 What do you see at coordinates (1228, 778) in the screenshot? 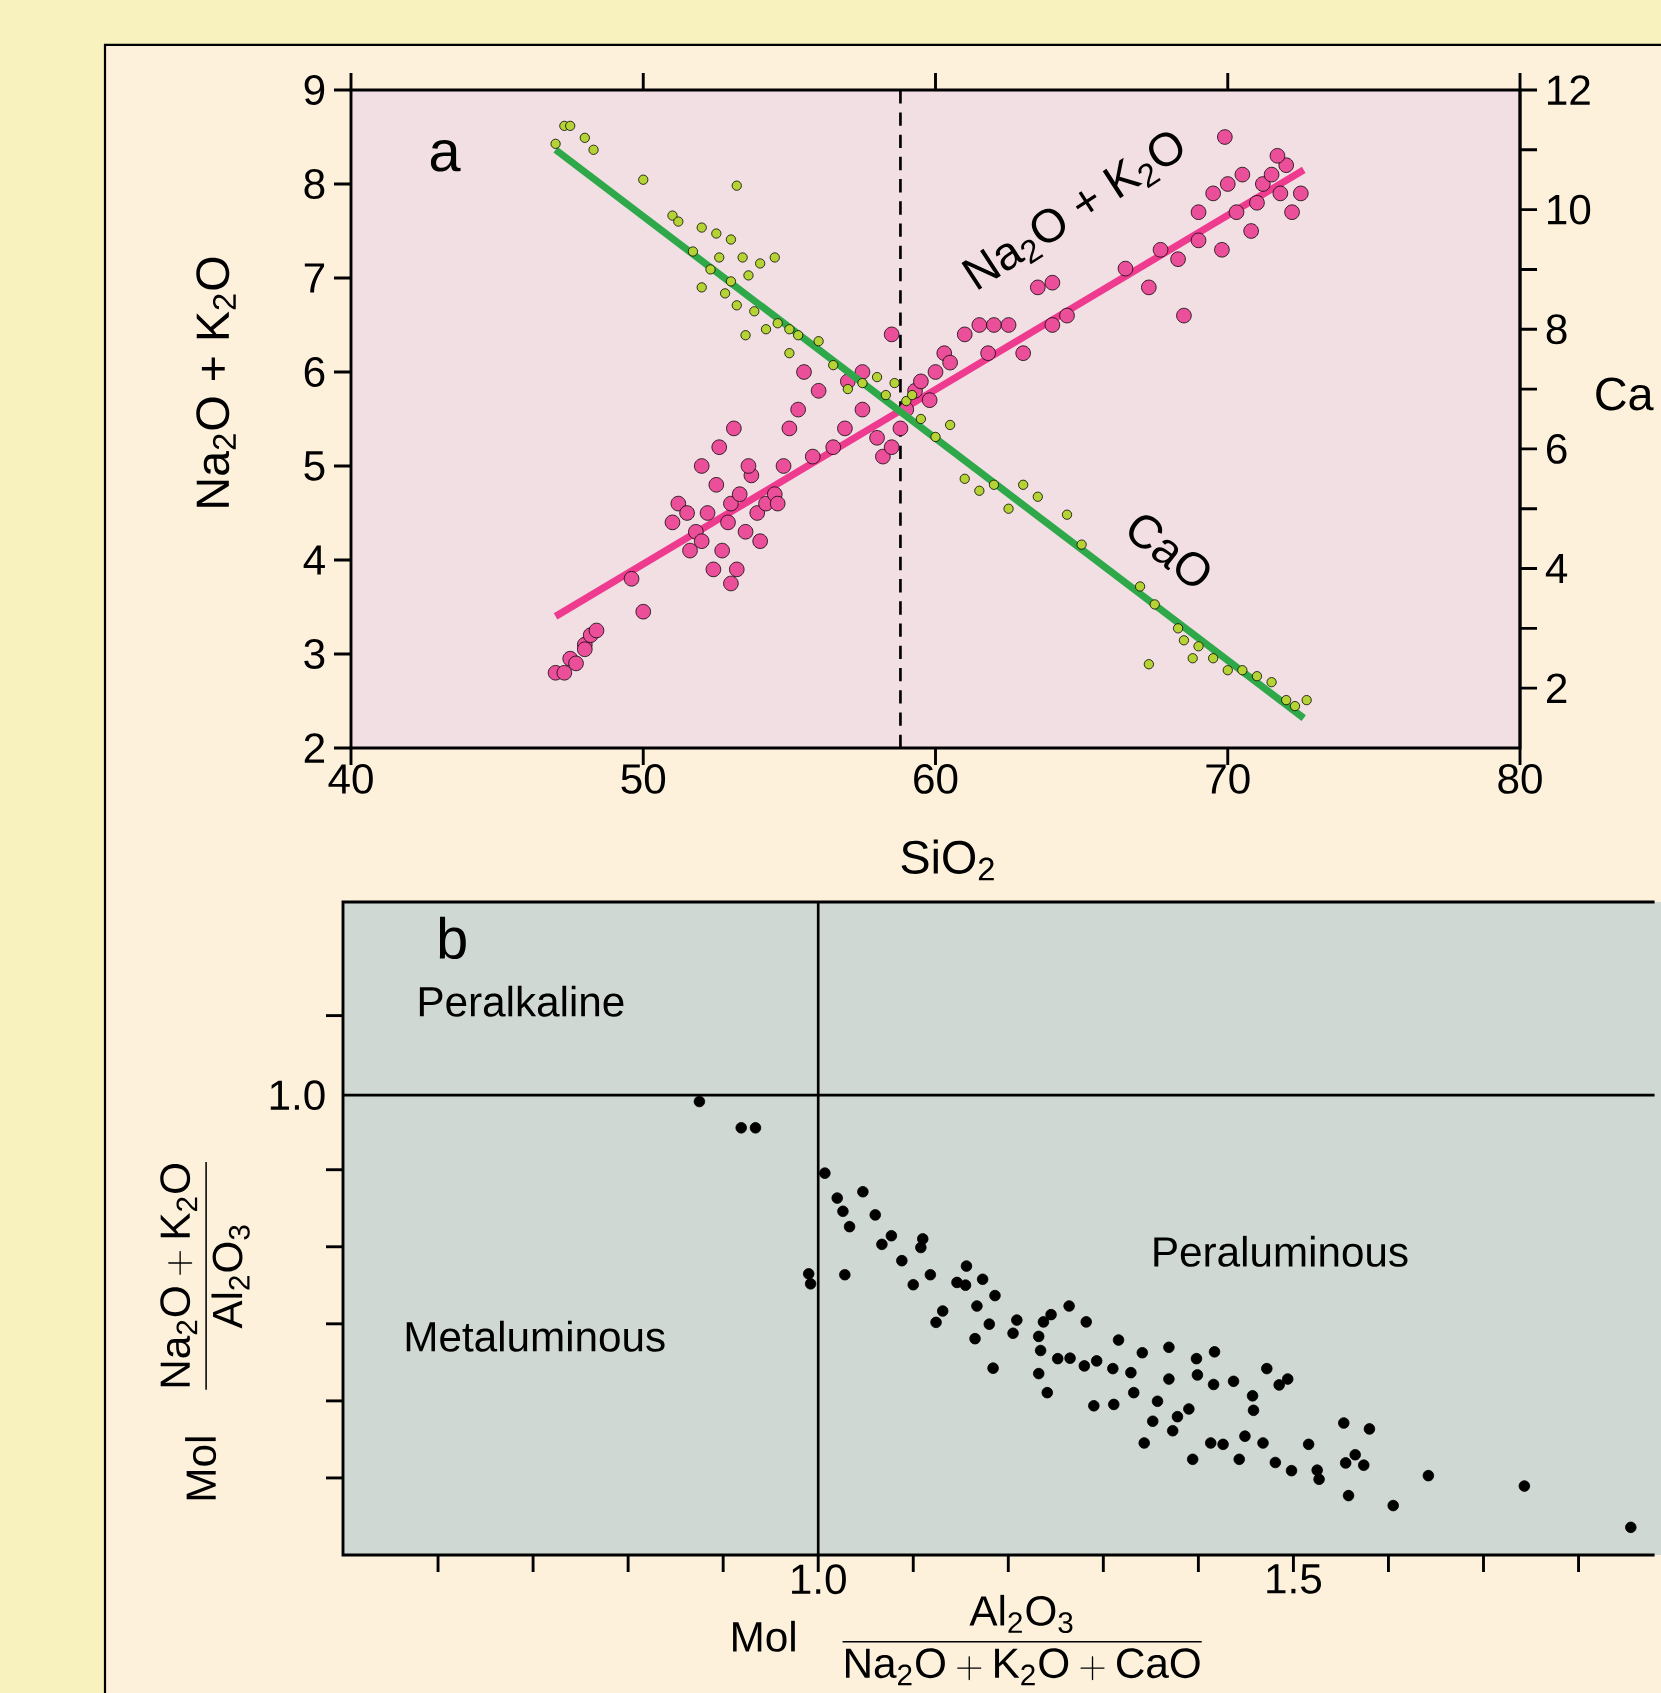
I see `x-tick-label: 70` at bounding box center [1228, 778].